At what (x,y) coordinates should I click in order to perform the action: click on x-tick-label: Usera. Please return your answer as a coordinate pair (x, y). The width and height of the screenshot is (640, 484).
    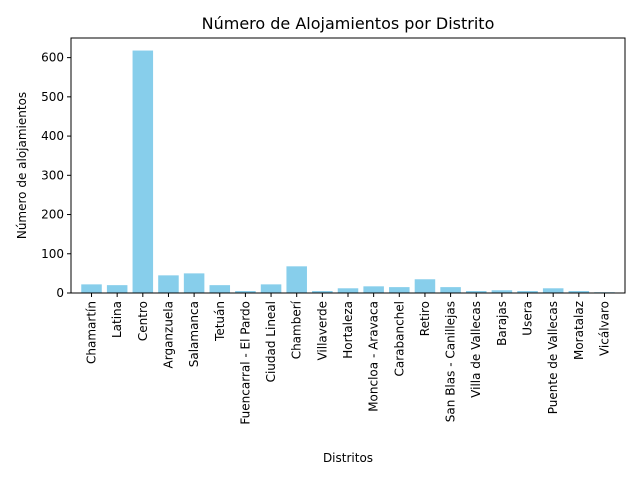
    Looking at the image, I should click on (528, 318).